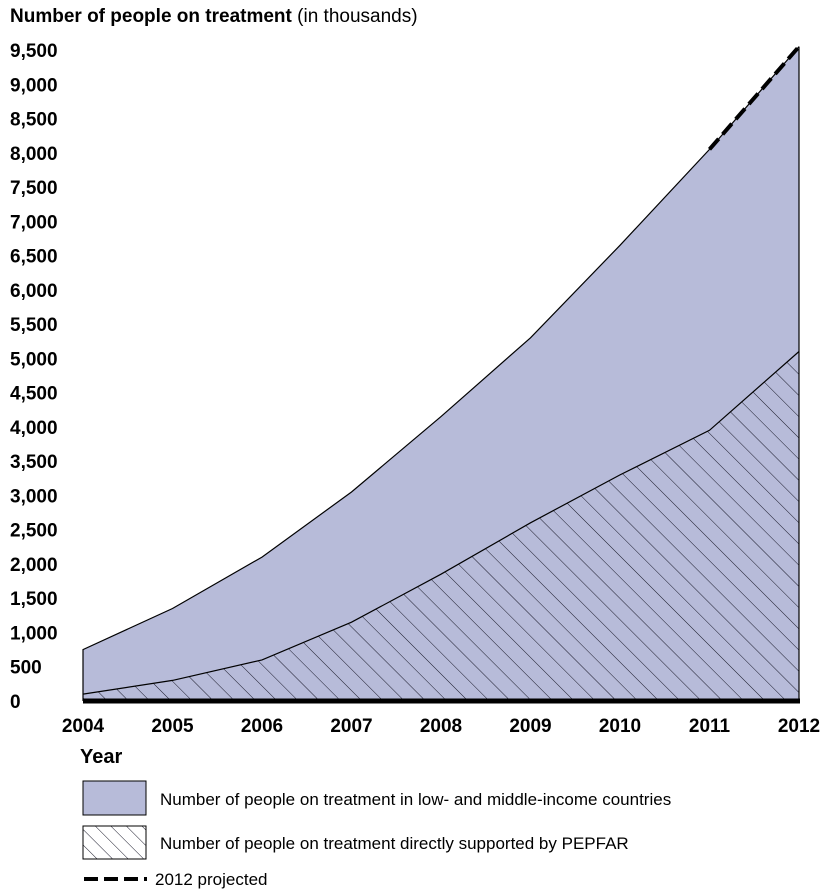 This screenshot has height=891, width=830. I want to click on y-tick-label: 8,000, so click(34, 154).